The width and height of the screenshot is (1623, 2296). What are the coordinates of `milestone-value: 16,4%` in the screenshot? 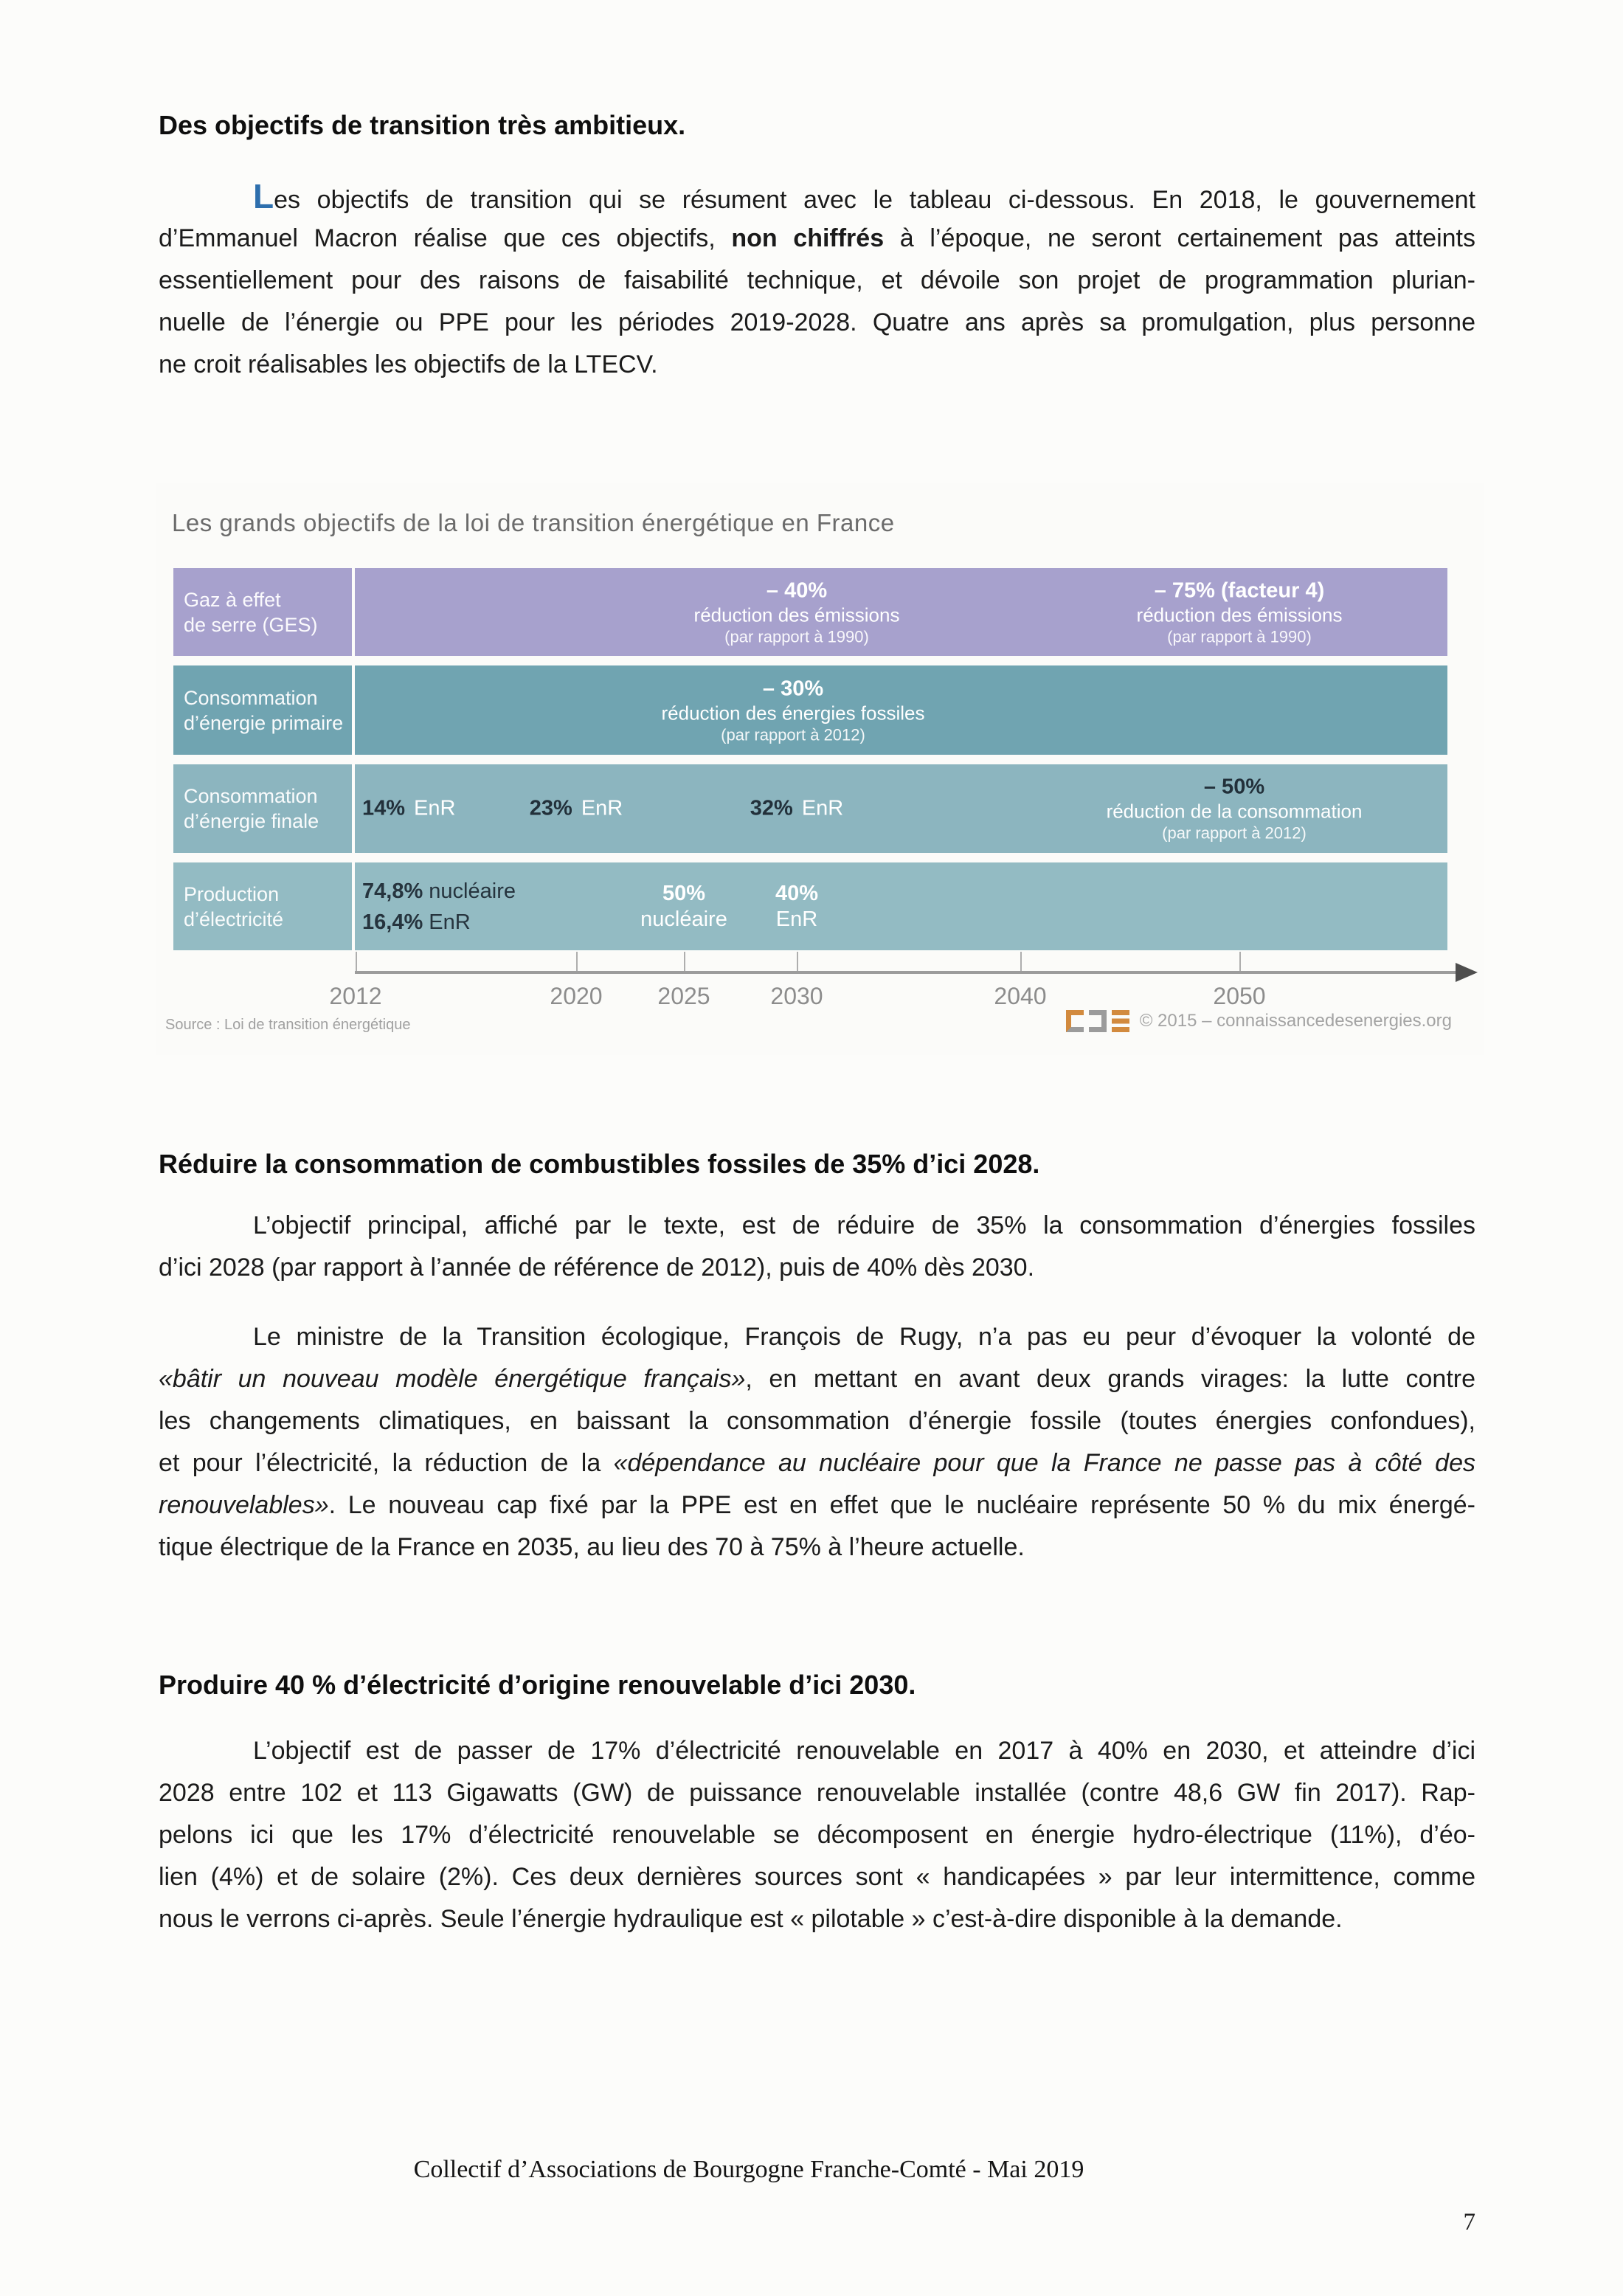 It's located at (392, 922).